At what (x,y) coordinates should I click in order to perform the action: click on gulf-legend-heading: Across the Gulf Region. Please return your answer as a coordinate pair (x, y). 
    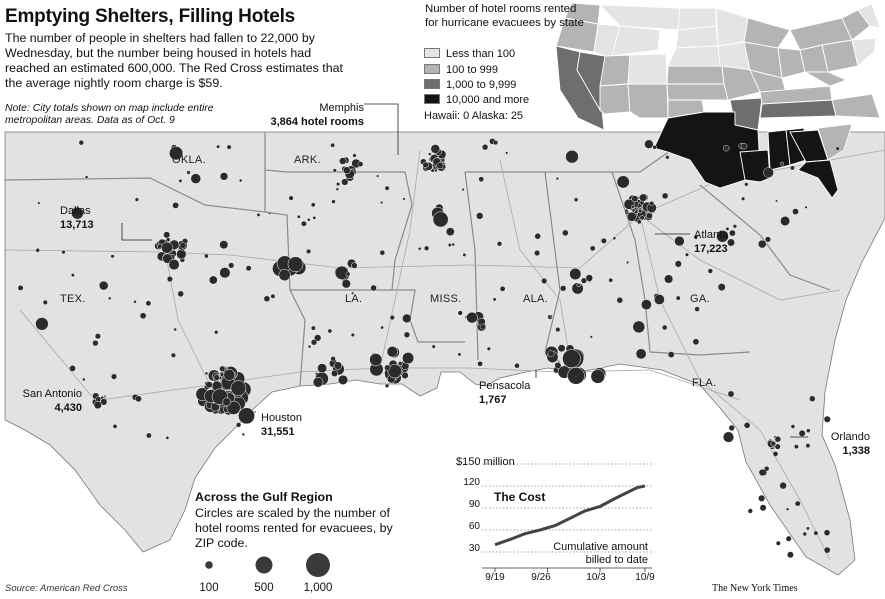
    Looking at the image, I should click on (264, 497).